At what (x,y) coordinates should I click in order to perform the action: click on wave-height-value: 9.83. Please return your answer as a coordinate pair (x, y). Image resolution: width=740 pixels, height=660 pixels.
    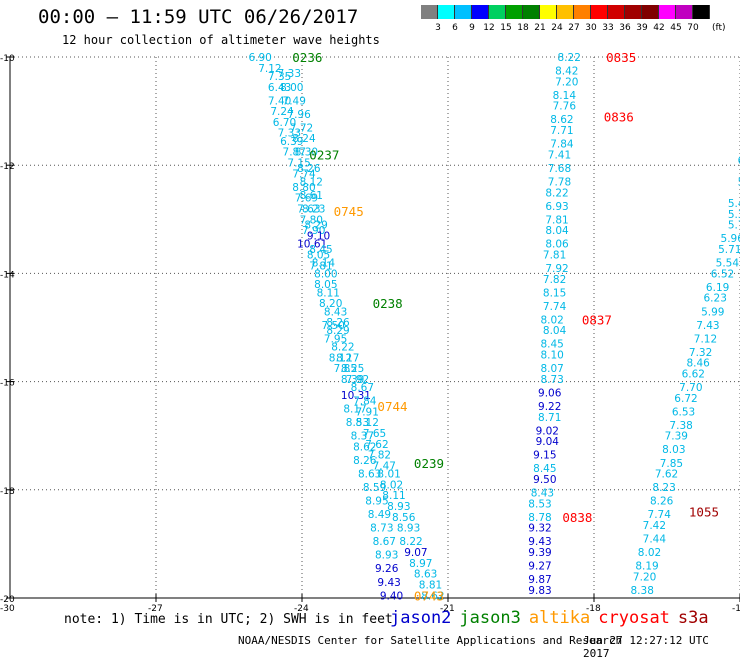
    Looking at the image, I should click on (539, 591).